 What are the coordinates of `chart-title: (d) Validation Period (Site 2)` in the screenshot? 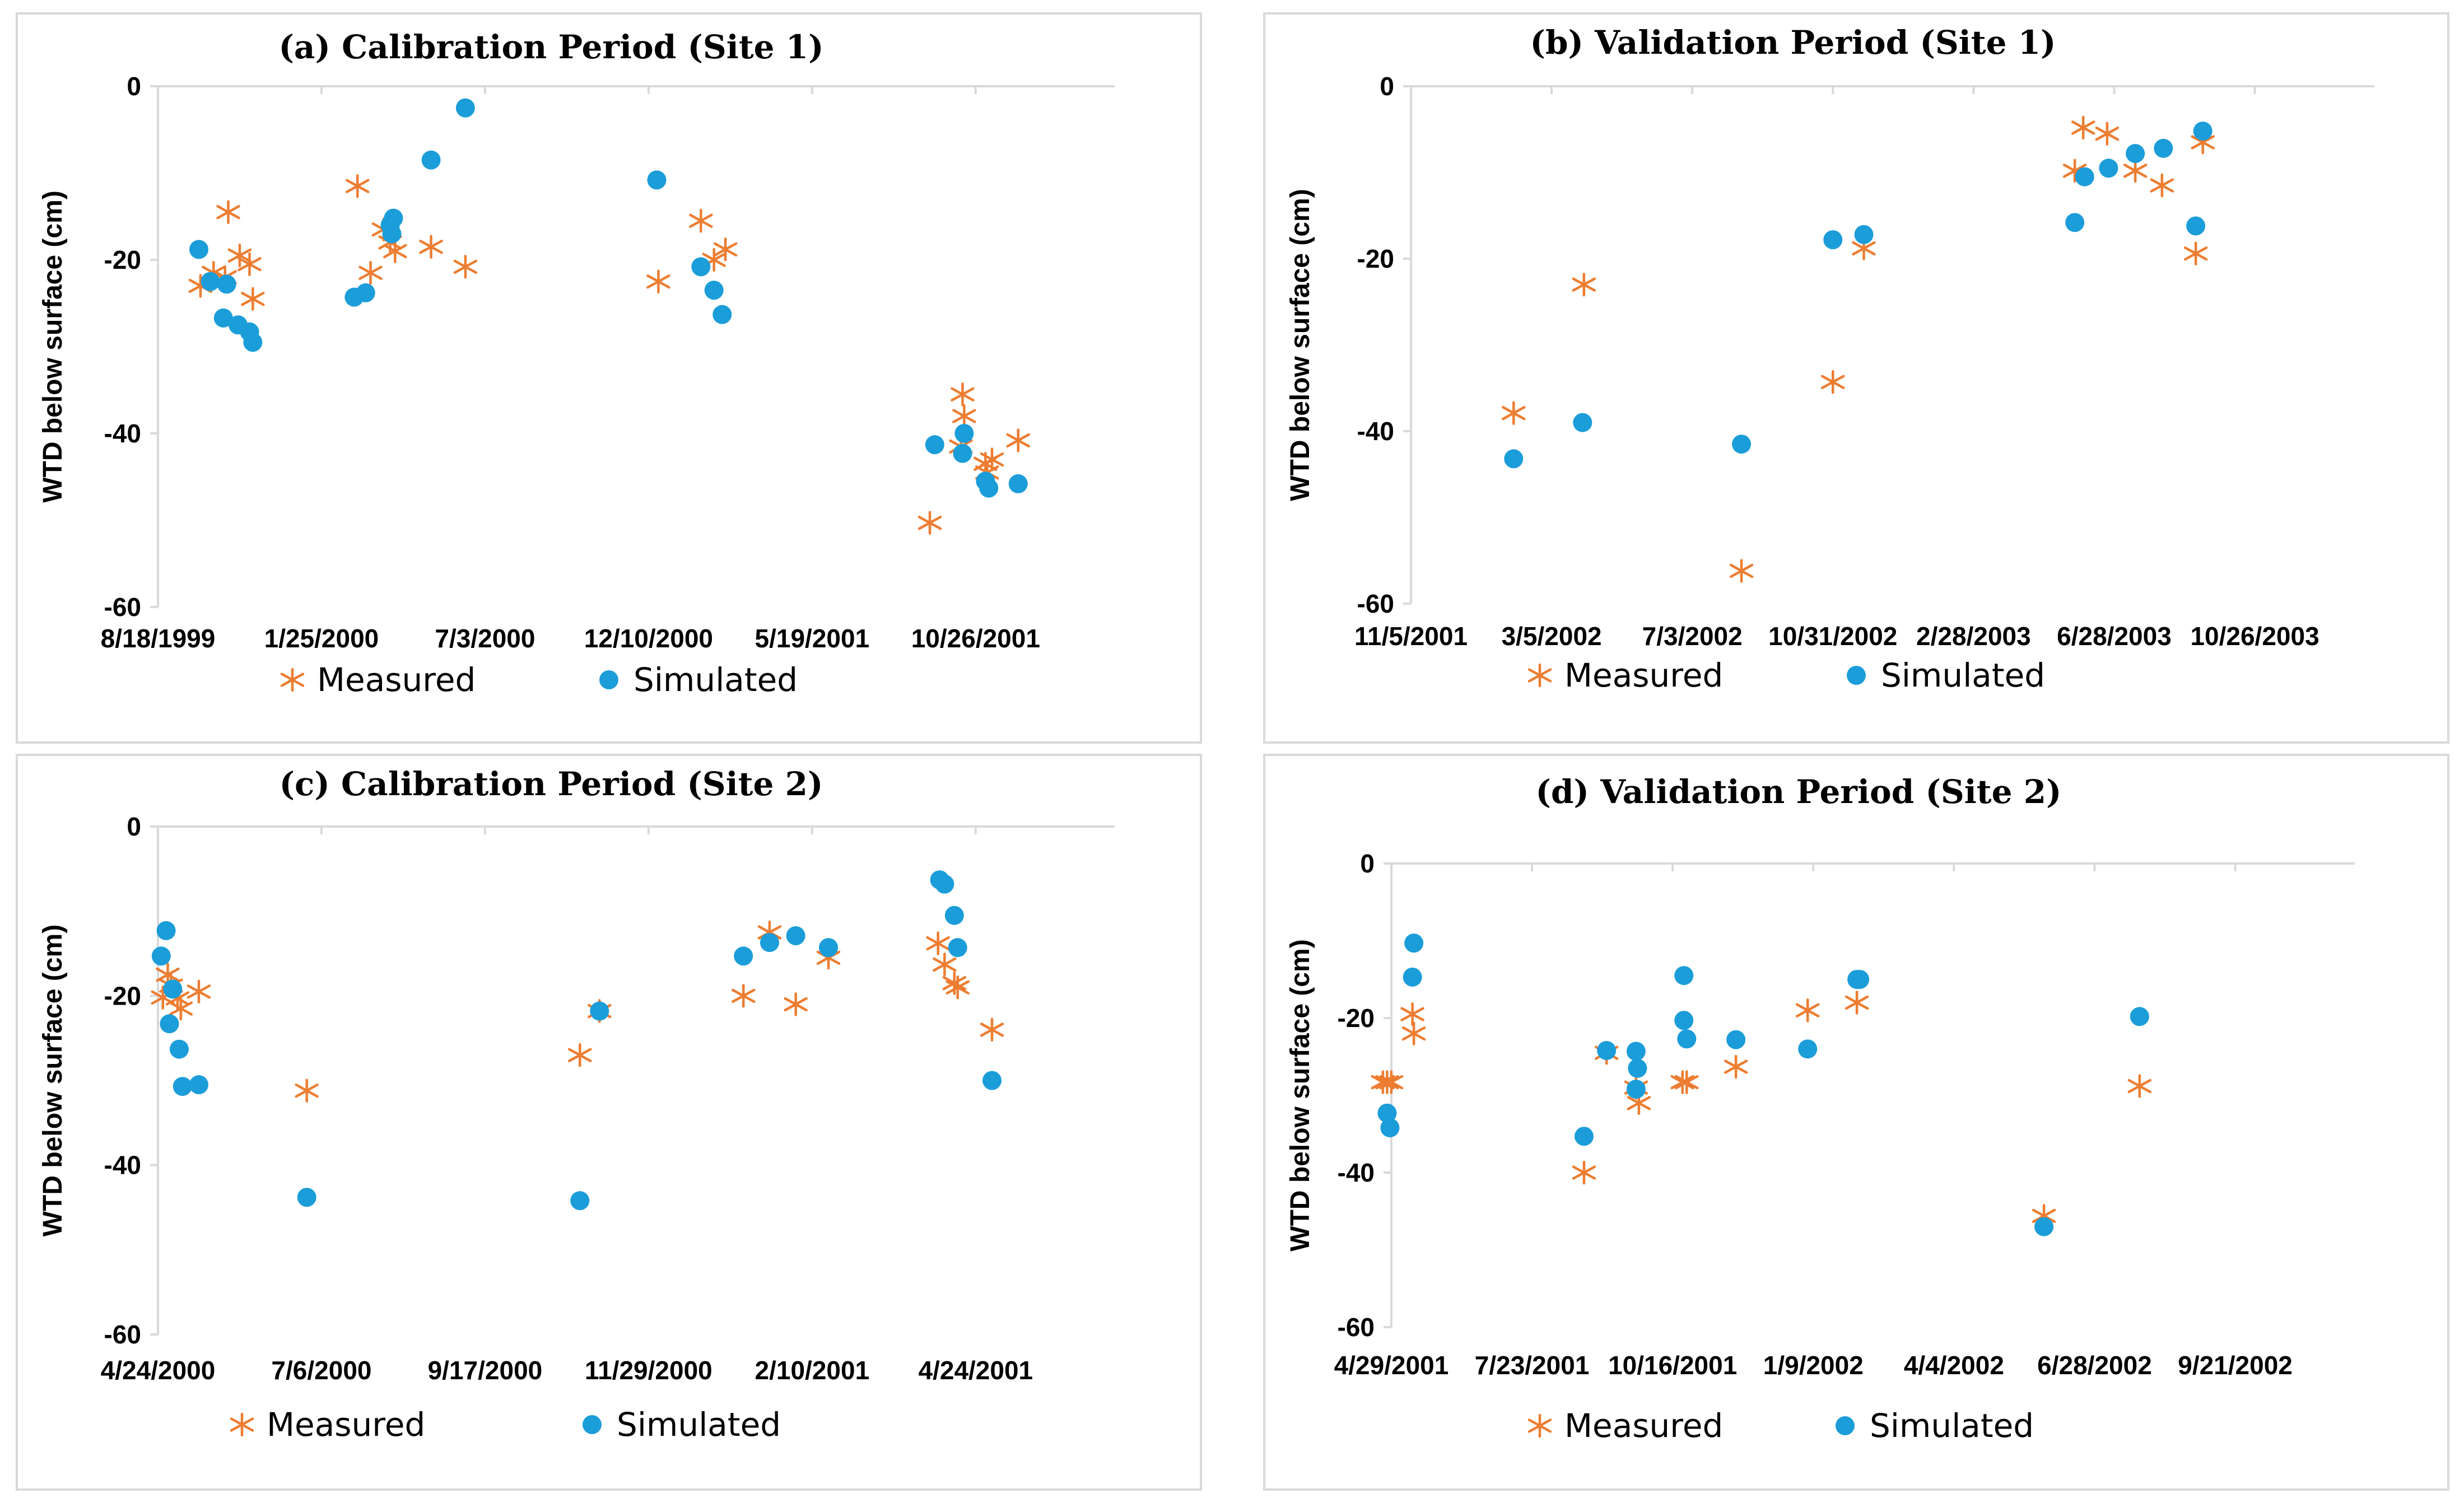 It's located at (1799, 792).